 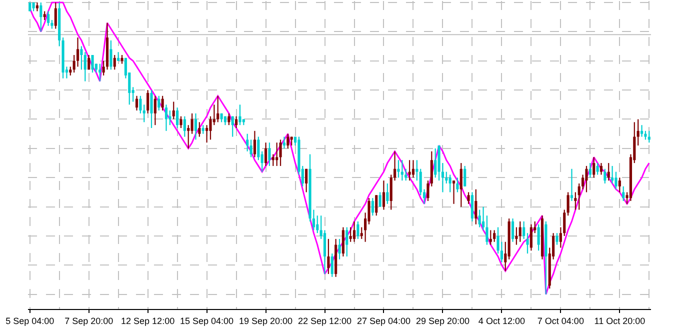 What do you see at coordinates (207, 321) in the screenshot?
I see `x-tick-label: 15 Sep 04:00` at bounding box center [207, 321].